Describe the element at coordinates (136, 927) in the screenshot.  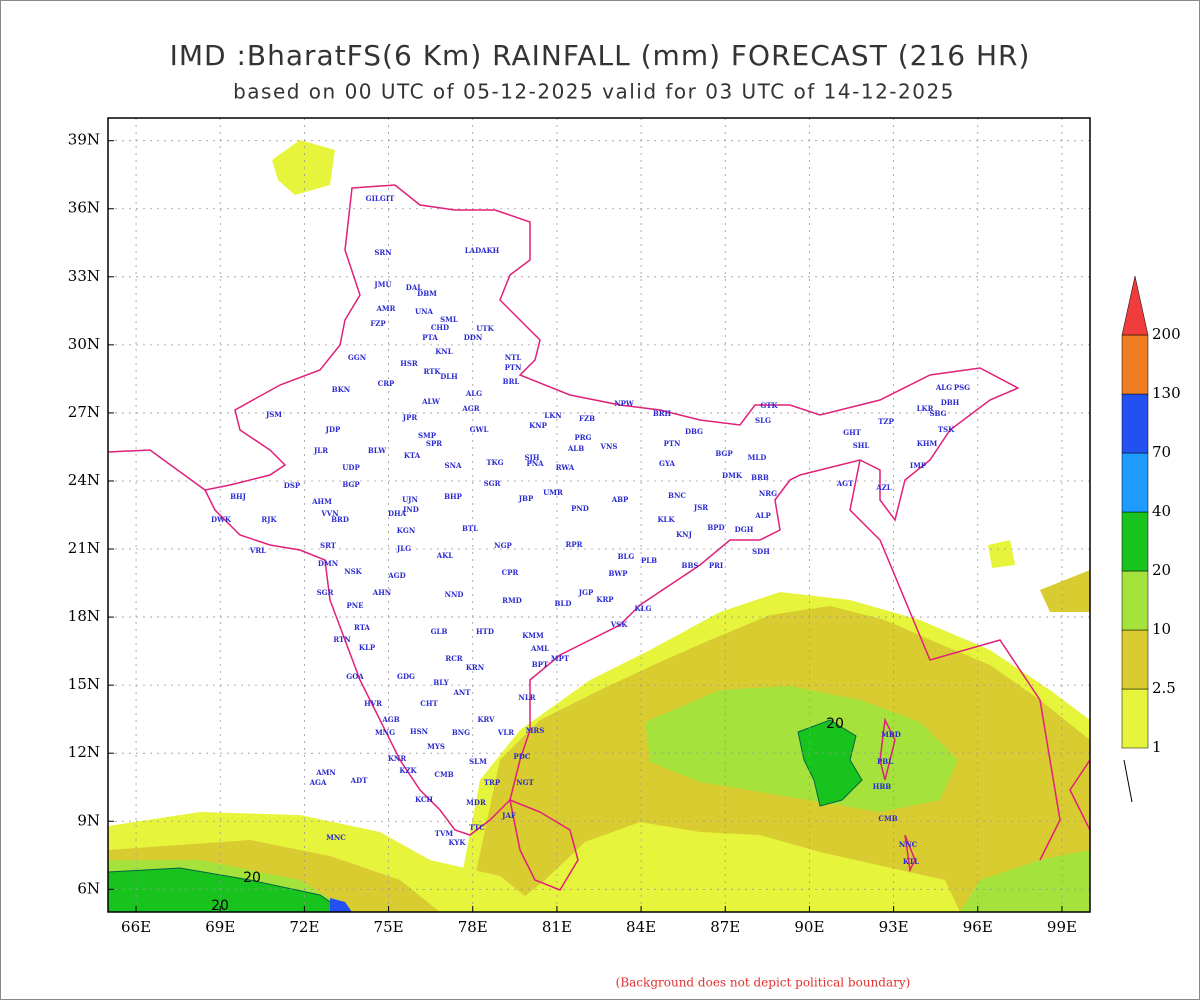
I see `x-tick-label: 66E` at that location.